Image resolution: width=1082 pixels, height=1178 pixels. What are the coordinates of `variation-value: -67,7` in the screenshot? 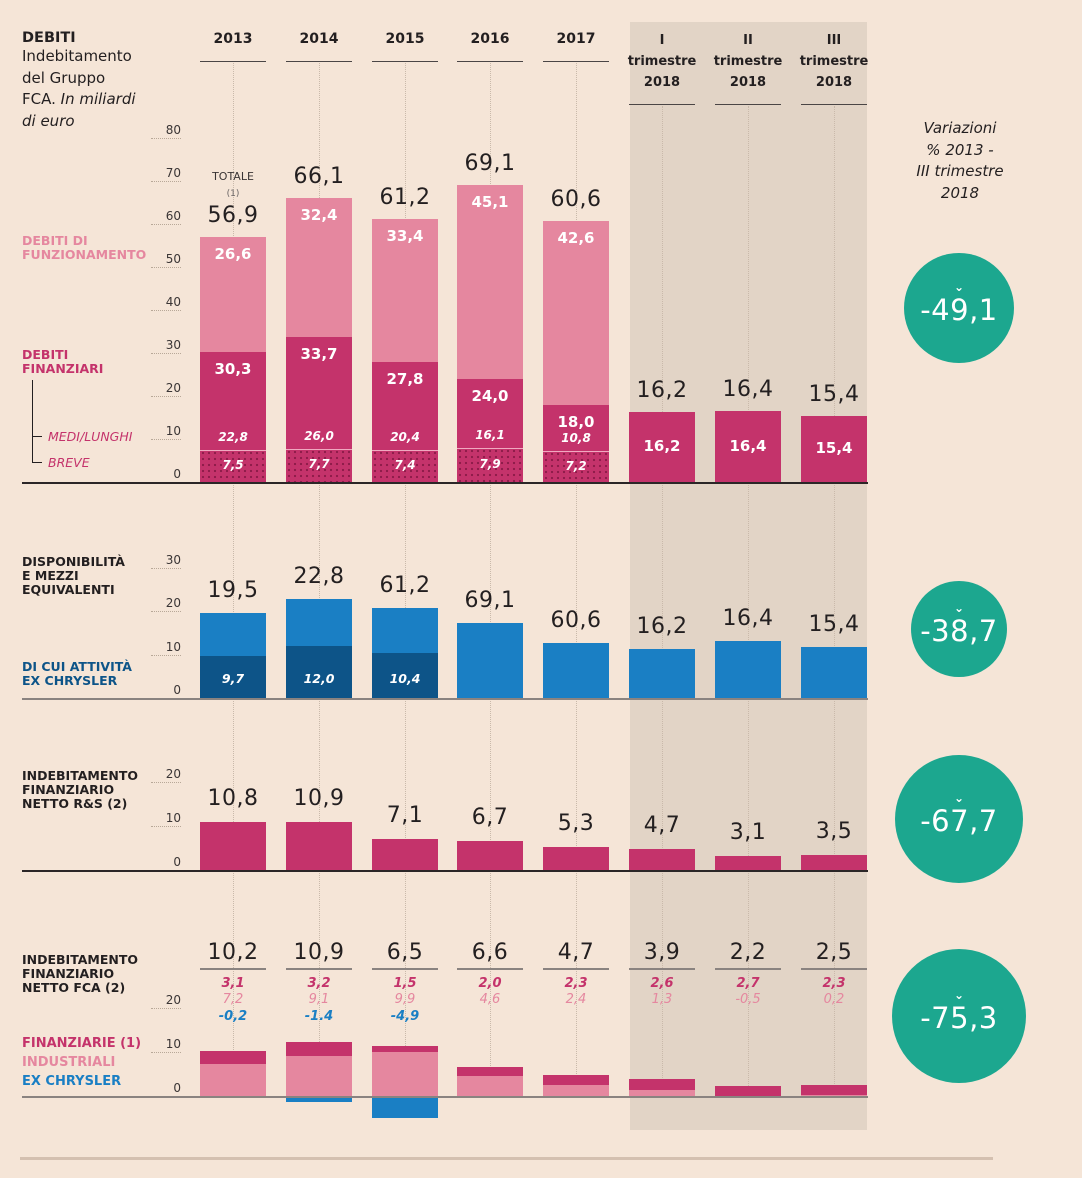 It's located at (959, 821).